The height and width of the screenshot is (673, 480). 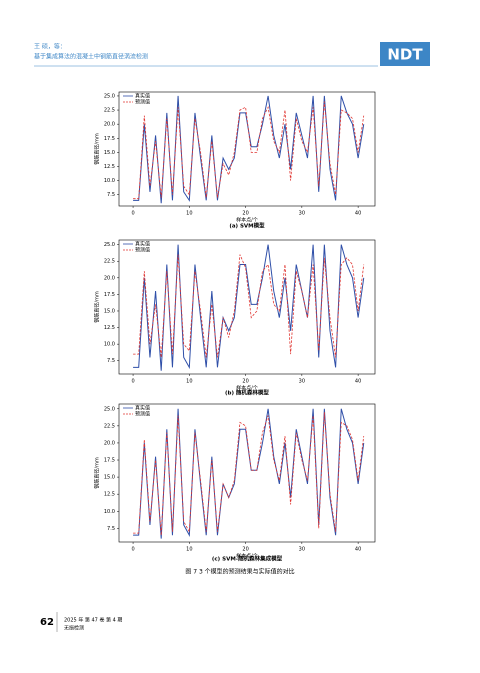 I want to click on figure-caption: 图 7 3 个模型的预测结果与实际值的对比, so click(x=239, y=572).